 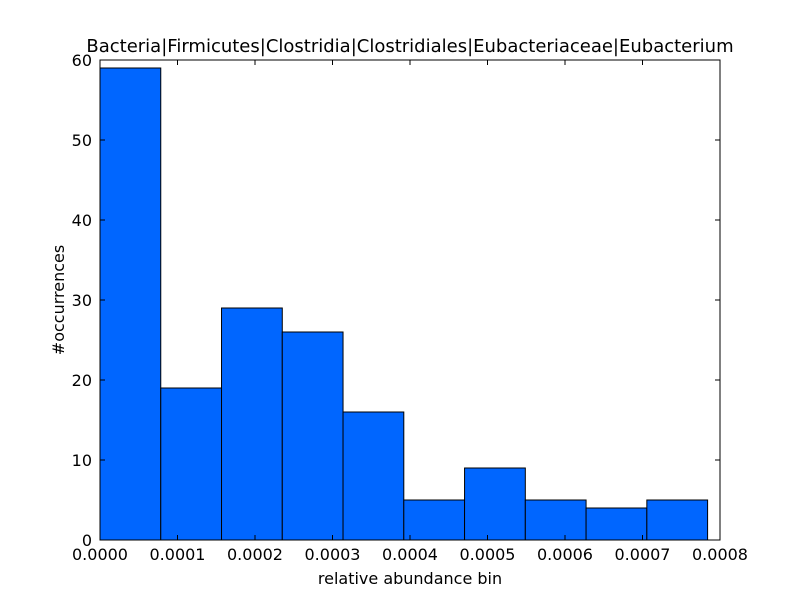 I want to click on x-tick-label: 0.0006, so click(x=565, y=554).